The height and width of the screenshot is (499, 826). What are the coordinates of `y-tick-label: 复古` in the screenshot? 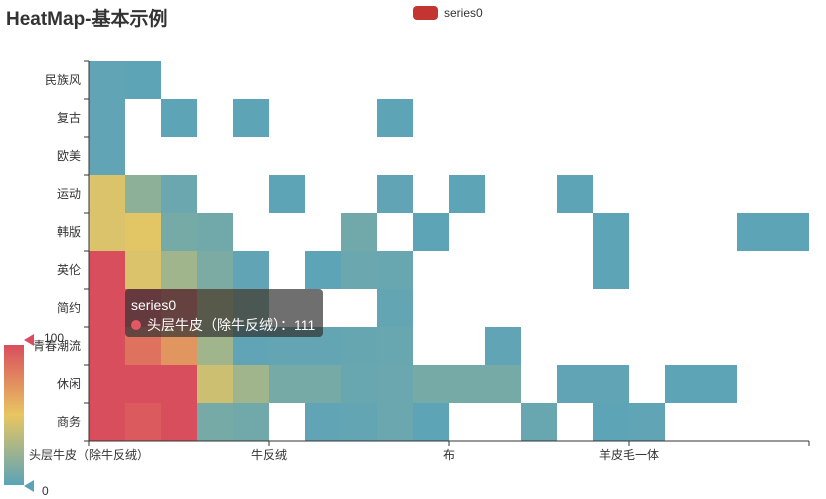 It's located at (69, 117).